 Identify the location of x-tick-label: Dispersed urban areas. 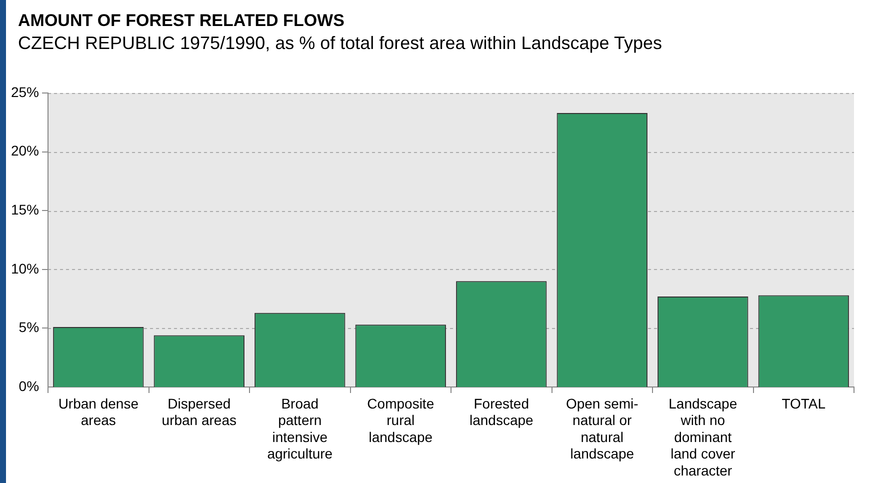
(199, 411).